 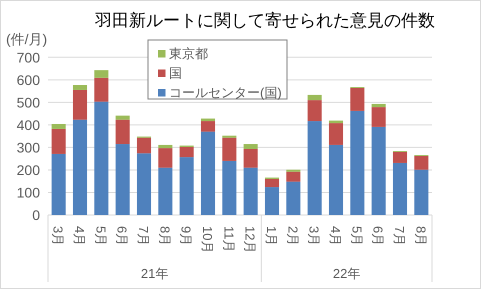 I want to click on legend-label: 国, so click(x=175, y=73).